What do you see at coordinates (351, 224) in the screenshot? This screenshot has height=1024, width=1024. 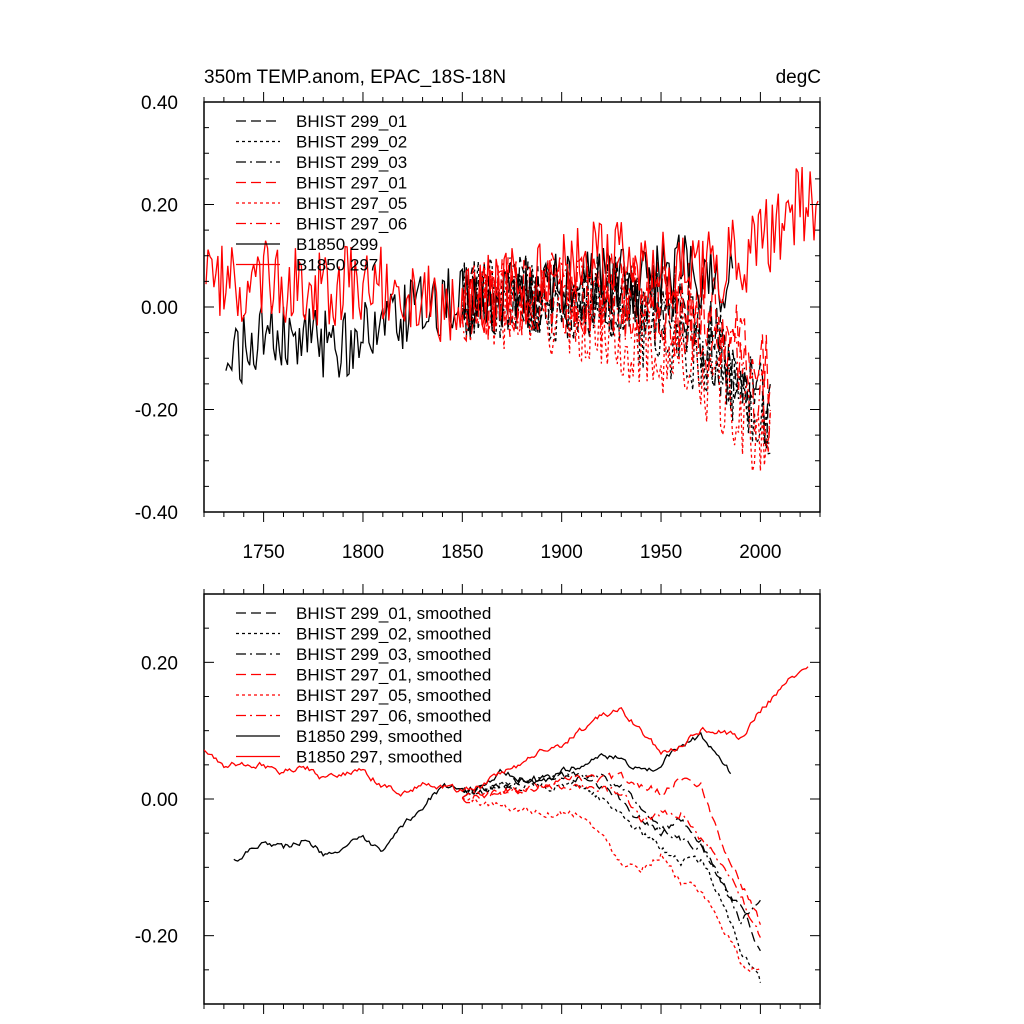 I see `legend-label: BHIST 297_06` at bounding box center [351, 224].